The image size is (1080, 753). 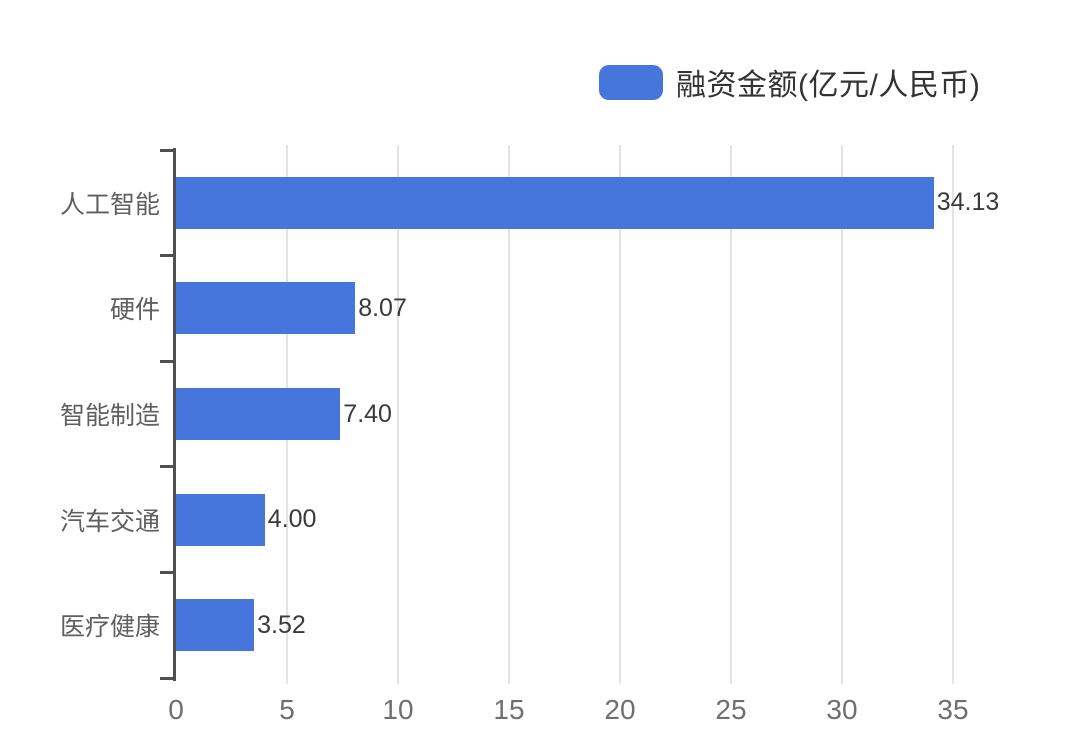 What do you see at coordinates (281, 624) in the screenshot?
I see `bar-value-label: 3.52` at bounding box center [281, 624].